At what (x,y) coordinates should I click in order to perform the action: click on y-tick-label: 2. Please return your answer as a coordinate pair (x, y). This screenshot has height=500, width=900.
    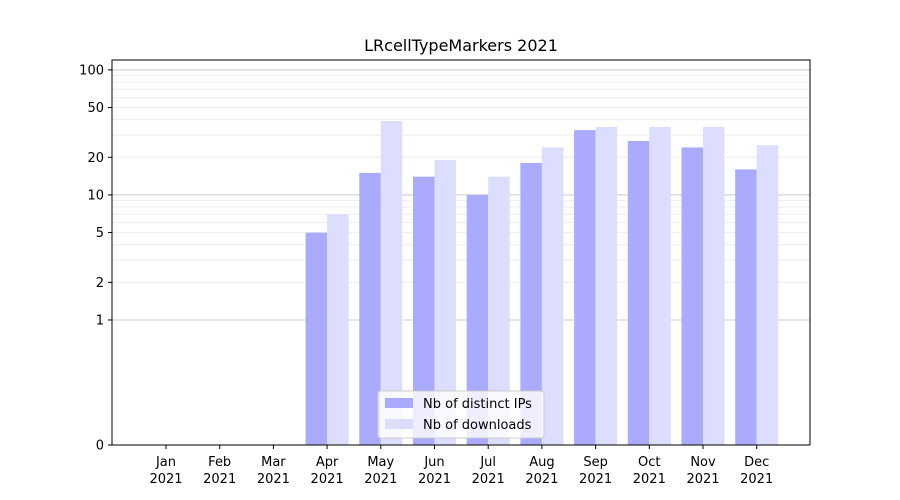
    Looking at the image, I should click on (100, 283).